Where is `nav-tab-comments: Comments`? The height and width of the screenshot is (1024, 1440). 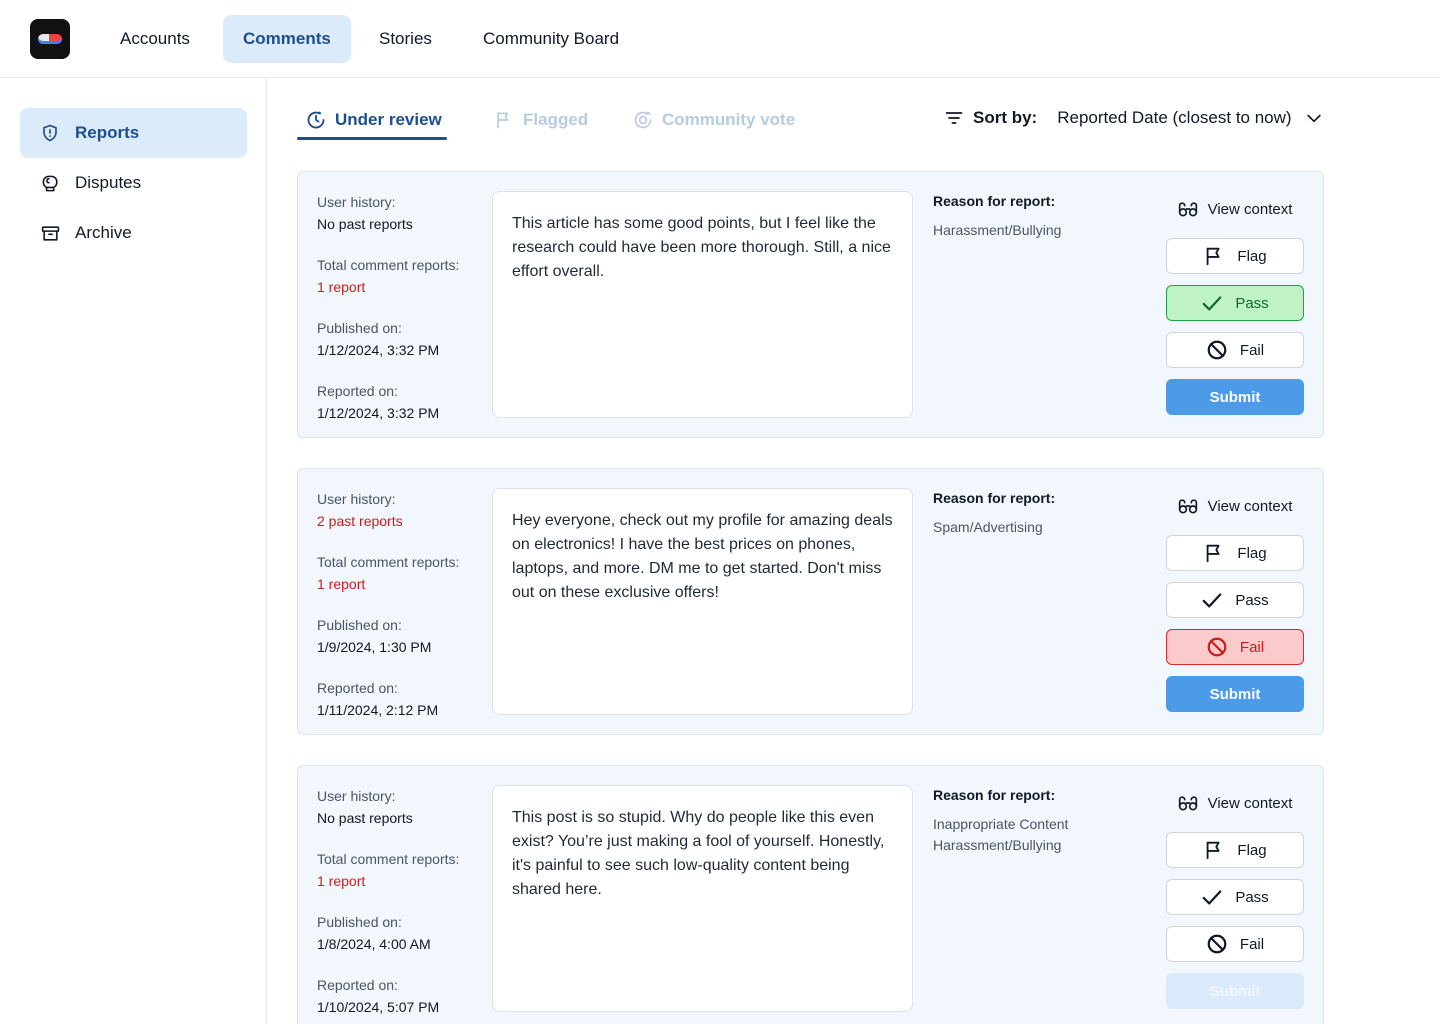
nav-tab-comments: Comments is located at coordinates (287, 39).